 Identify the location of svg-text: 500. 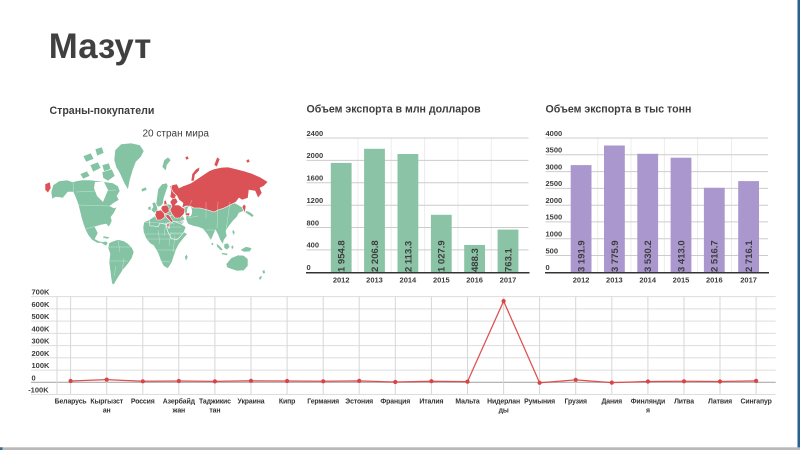
(552, 250).